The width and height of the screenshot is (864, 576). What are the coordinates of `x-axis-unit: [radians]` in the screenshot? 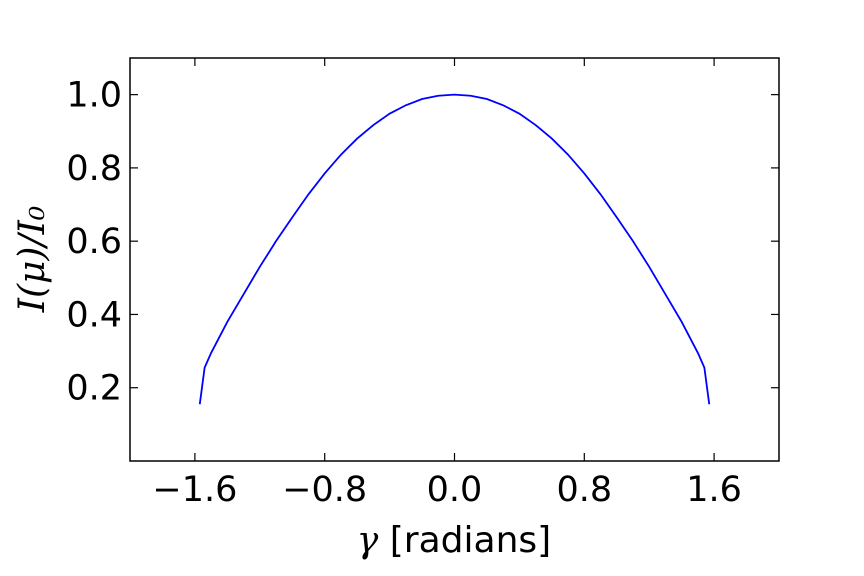 It's located at (464, 540).